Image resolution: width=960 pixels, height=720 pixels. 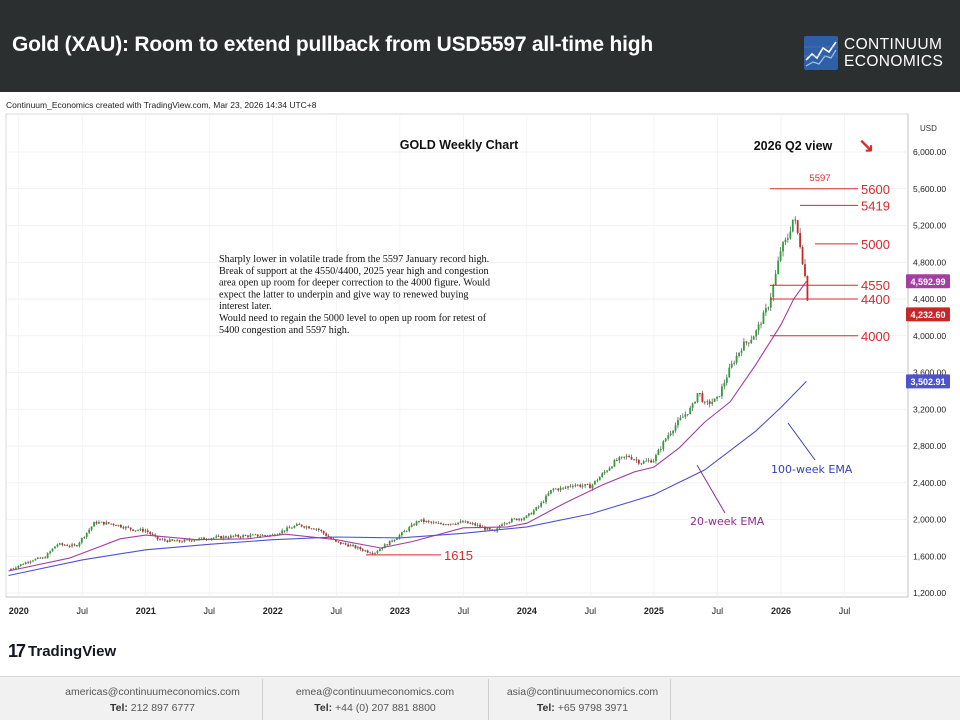 What do you see at coordinates (323, 708) in the screenshot?
I see `tel-label: Tel:` at bounding box center [323, 708].